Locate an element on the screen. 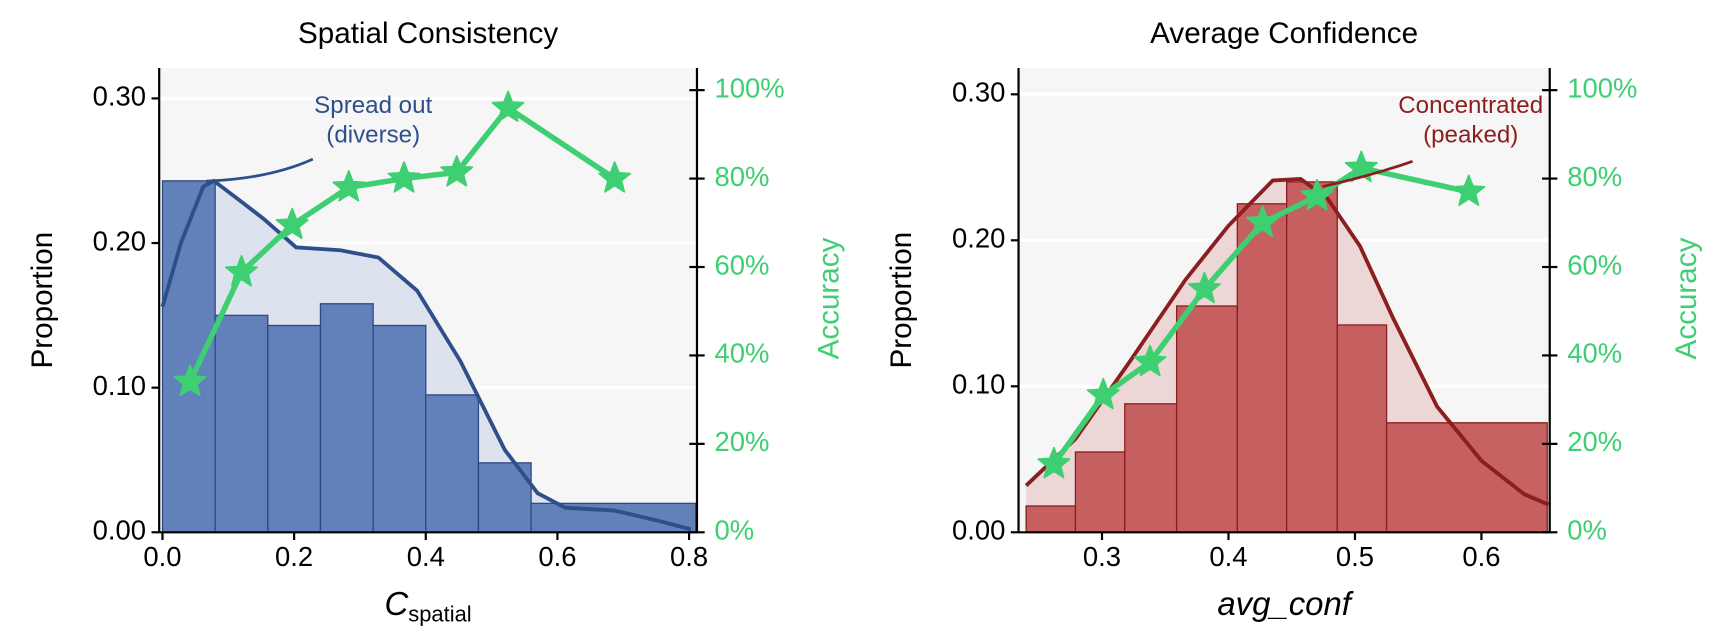  x-tick-label: 0.5 is located at coordinates (1355, 556).